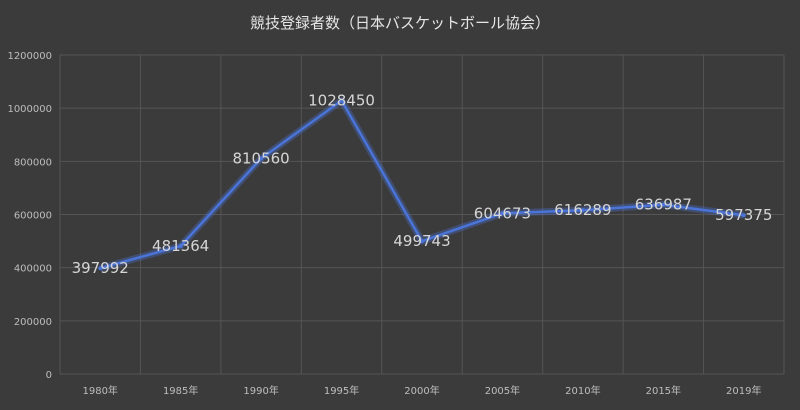 The width and height of the screenshot is (800, 410). I want to click on data-label: 810560, so click(260, 159).